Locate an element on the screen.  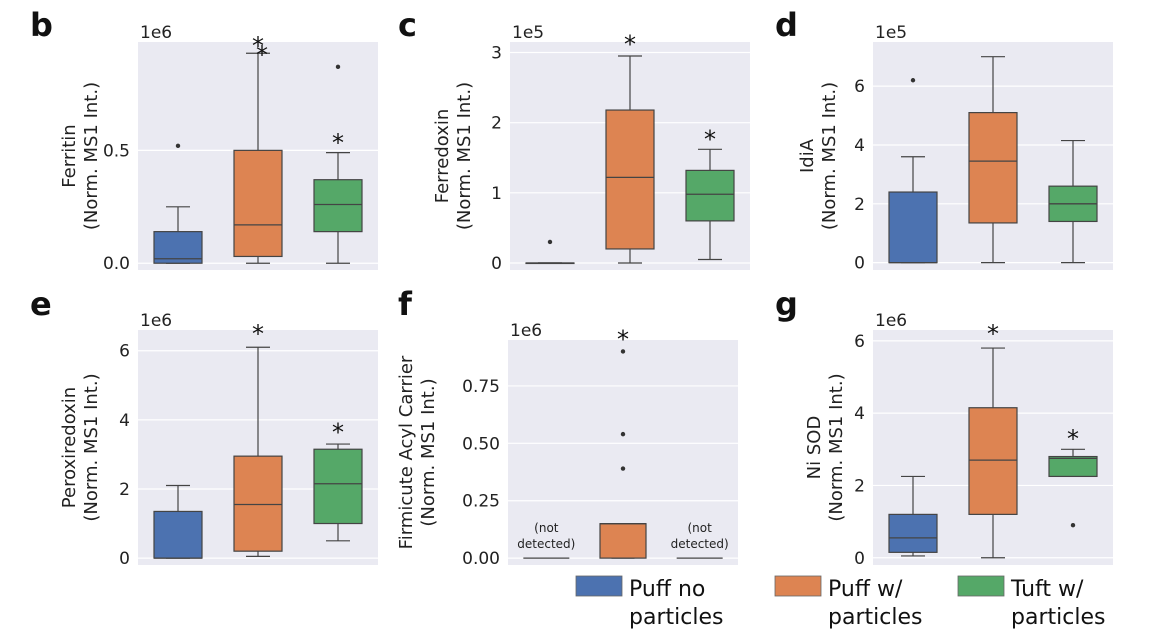
y-tick-label: 0.5 is located at coordinates (116, 151).